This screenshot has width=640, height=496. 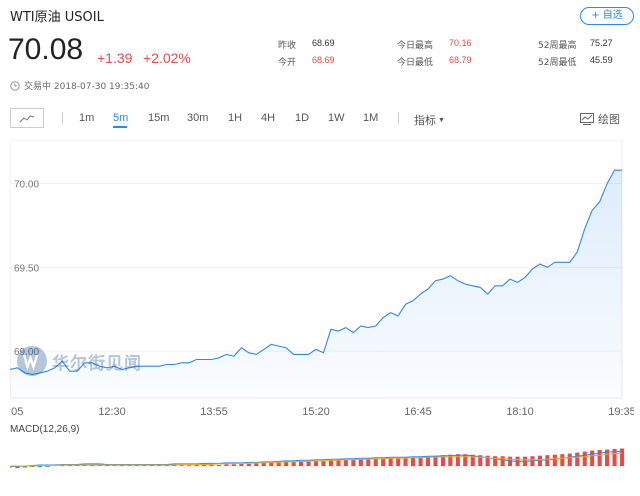 What do you see at coordinates (425, 121) in the screenshot?
I see `indicator-label: 指标` at bounding box center [425, 121].